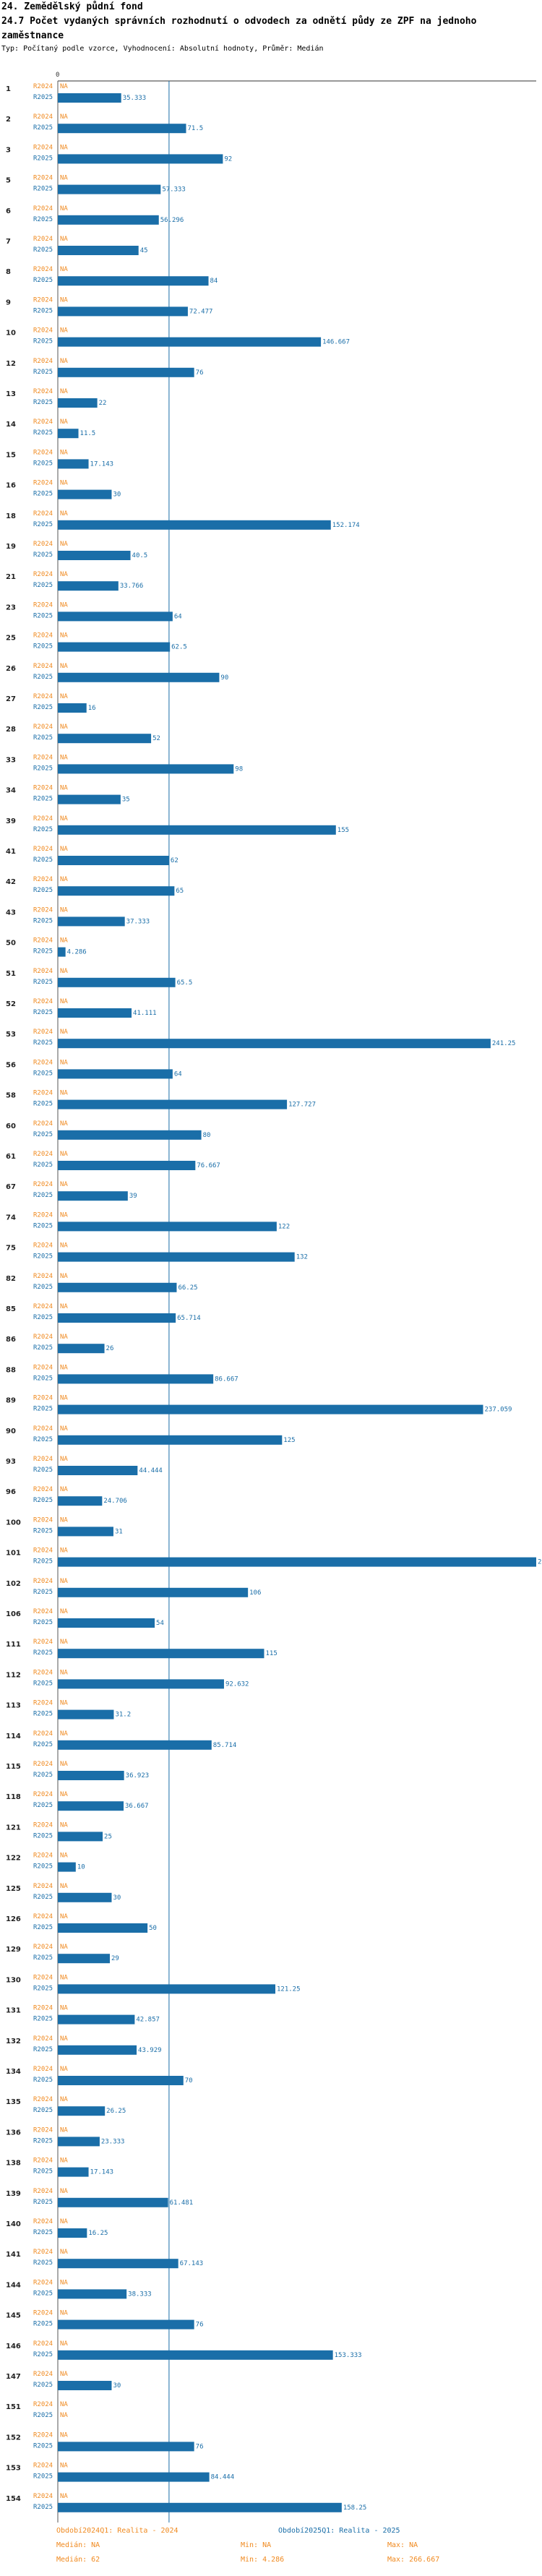 The width and height of the screenshot is (542, 2576). Describe the element at coordinates (13, 1584) in the screenshot. I see `category-label: 102` at that location.